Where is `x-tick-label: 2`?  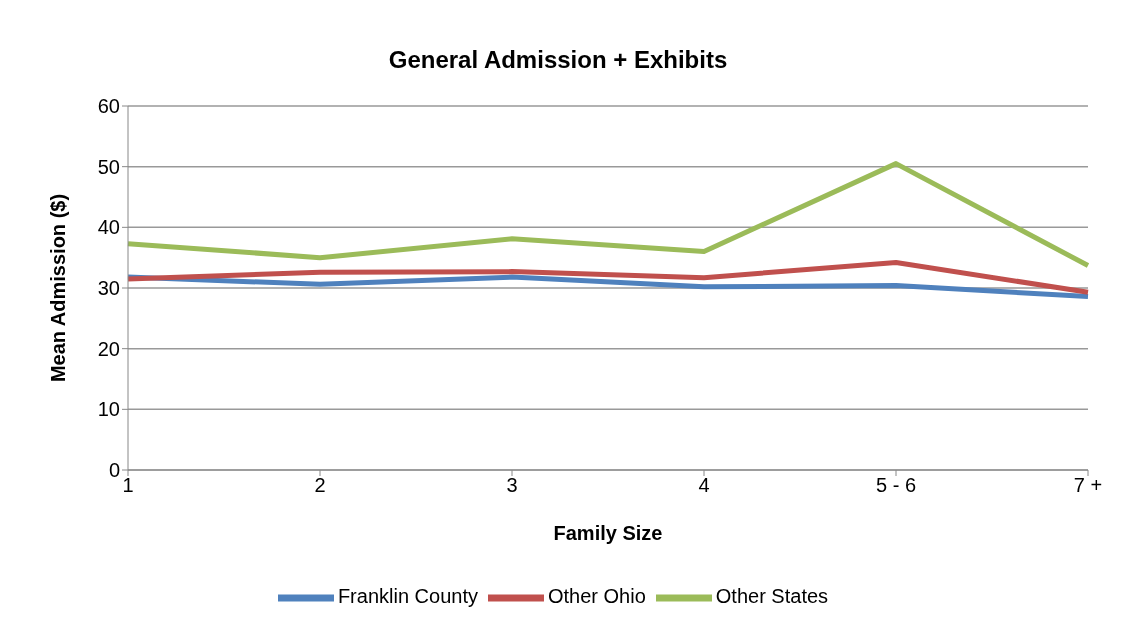
x-tick-label: 2 is located at coordinates (320, 485).